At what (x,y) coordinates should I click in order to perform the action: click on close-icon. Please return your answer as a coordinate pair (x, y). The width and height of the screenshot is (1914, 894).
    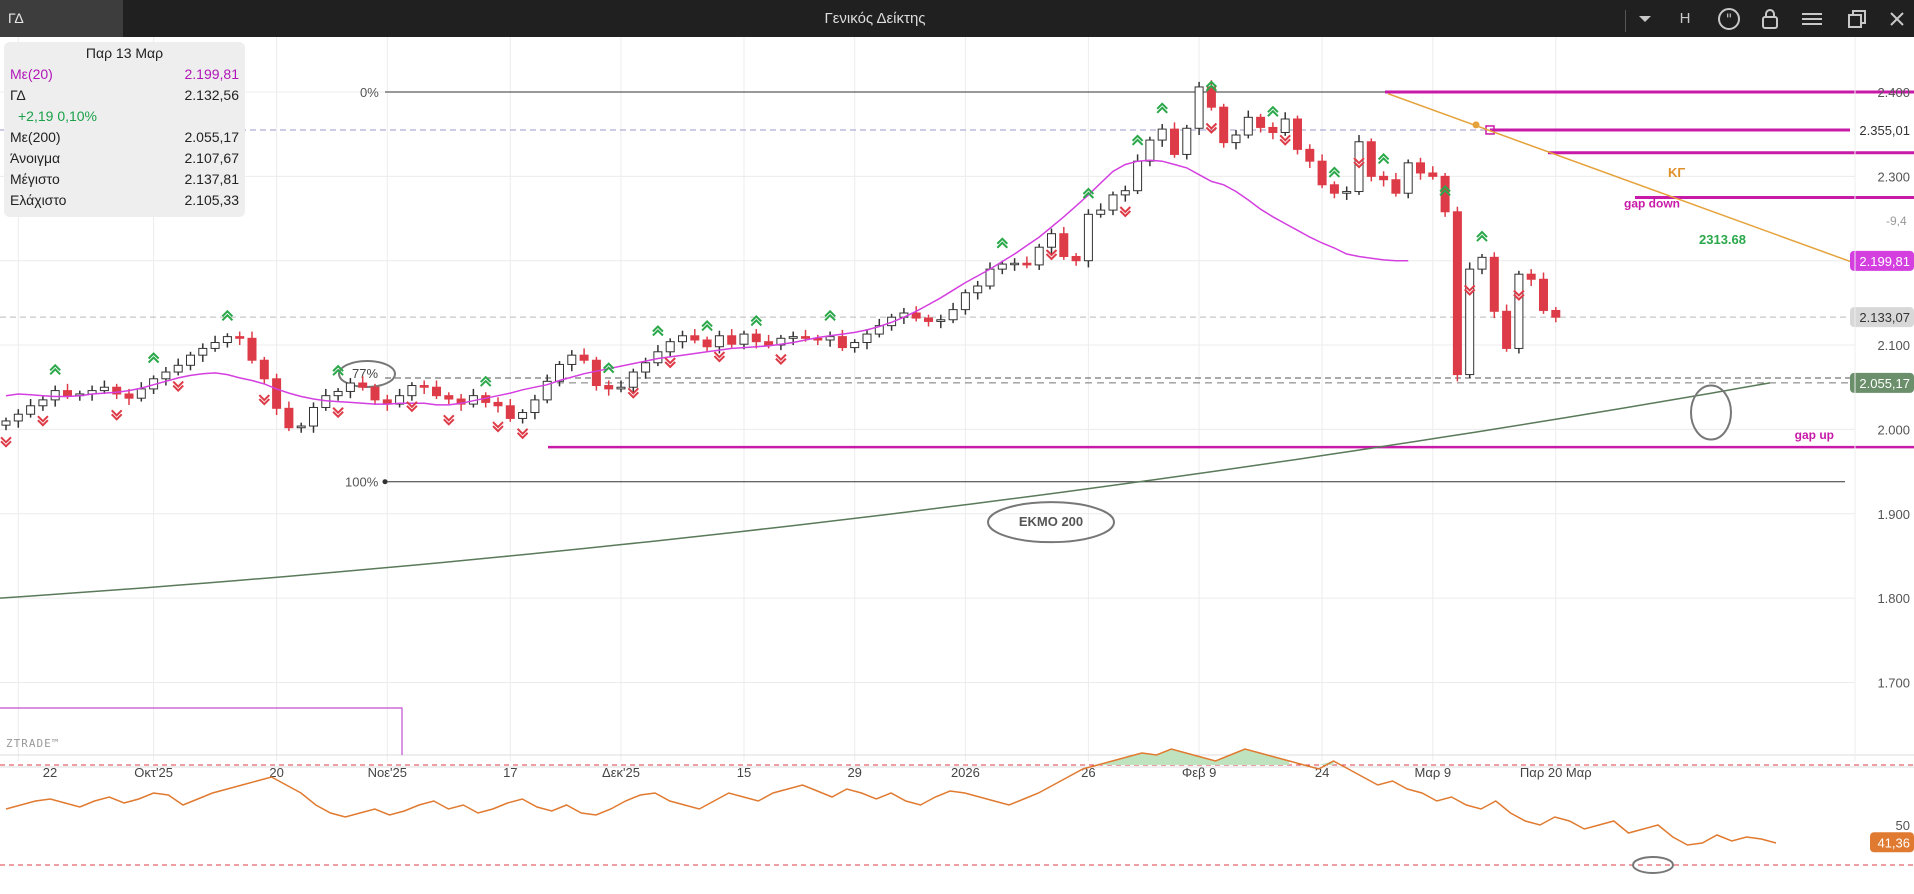
    Looking at the image, I should click on (1897, 18).